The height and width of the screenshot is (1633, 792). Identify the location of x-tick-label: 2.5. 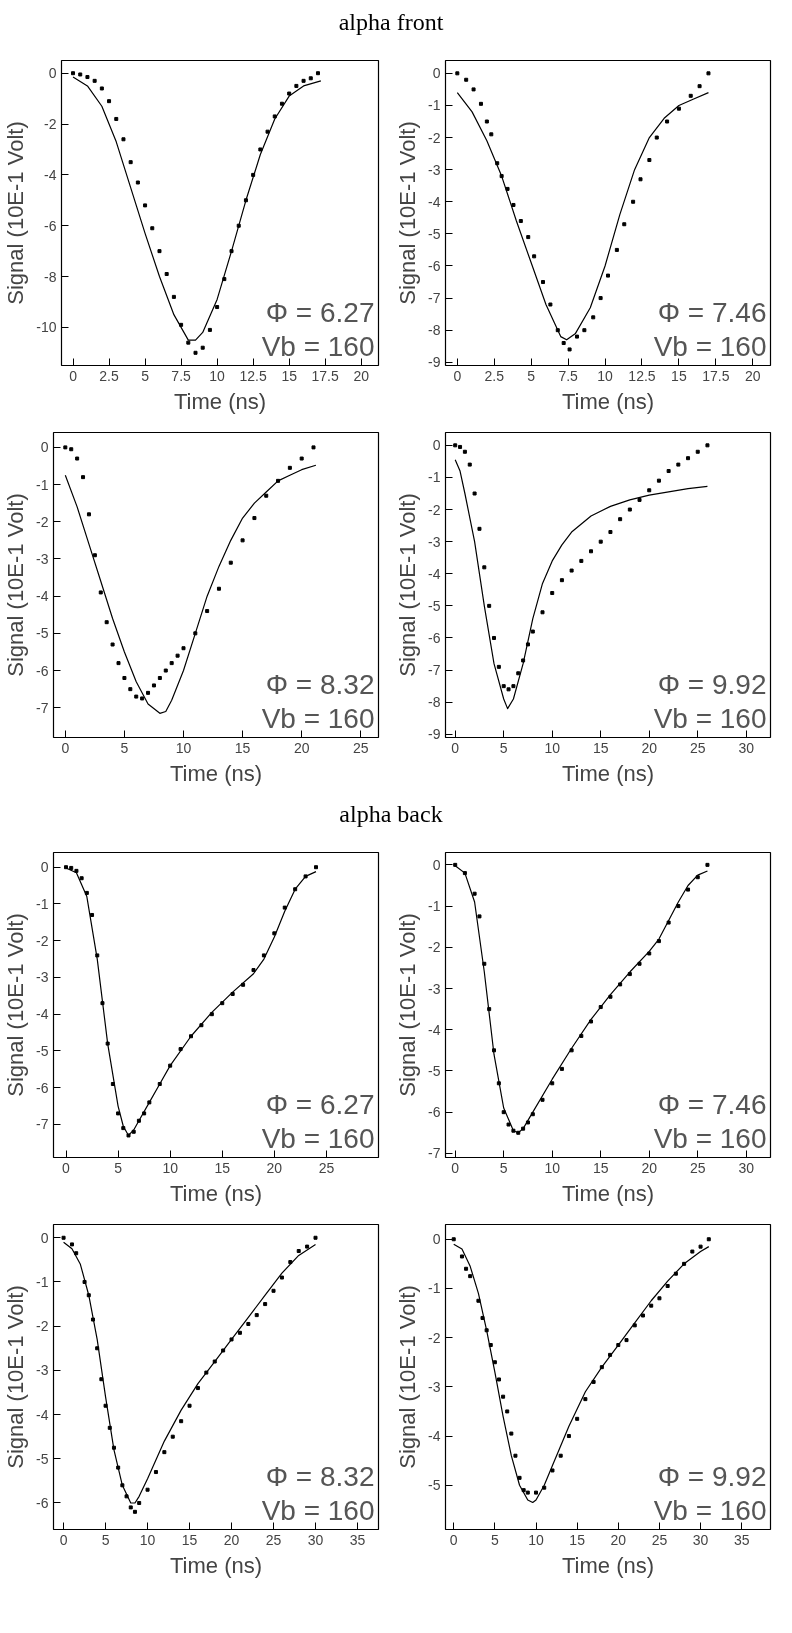
(109, 375).